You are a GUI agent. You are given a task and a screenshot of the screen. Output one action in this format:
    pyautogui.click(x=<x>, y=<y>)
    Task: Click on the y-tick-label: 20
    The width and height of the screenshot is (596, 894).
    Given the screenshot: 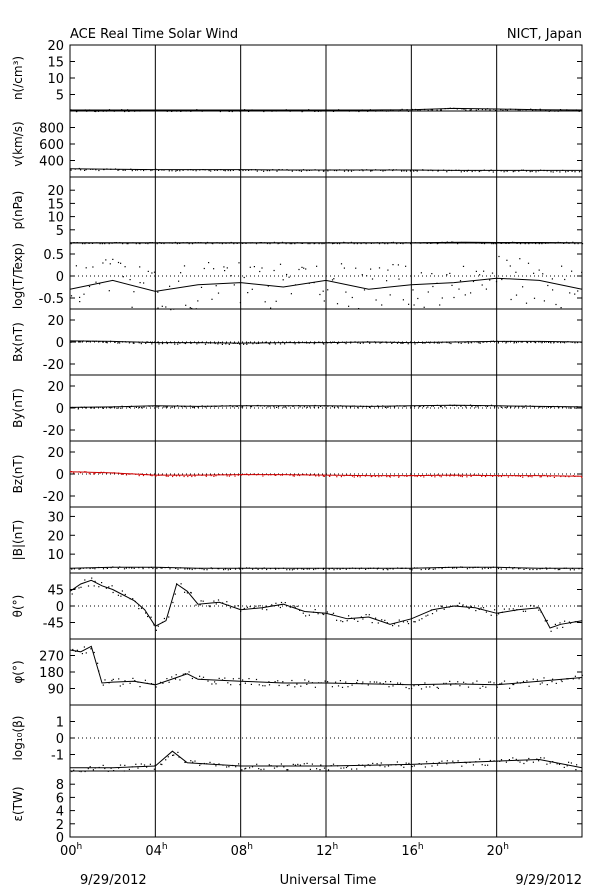 What is the action you would take?
    pyautogui.click(x=55, y=387)
    